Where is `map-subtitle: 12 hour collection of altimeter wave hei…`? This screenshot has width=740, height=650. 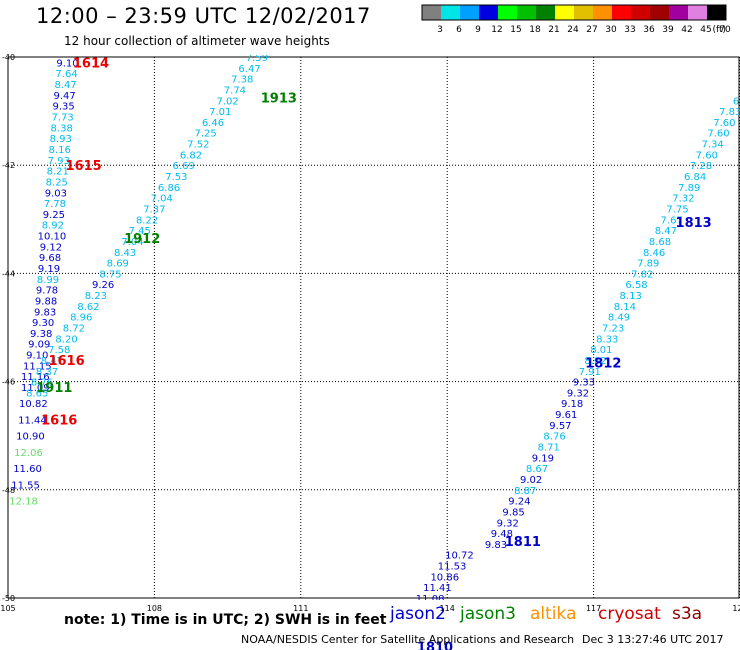 map-subtitle: 12 hour collection of altimeter wave hei… is located at coordinates (197, 41).